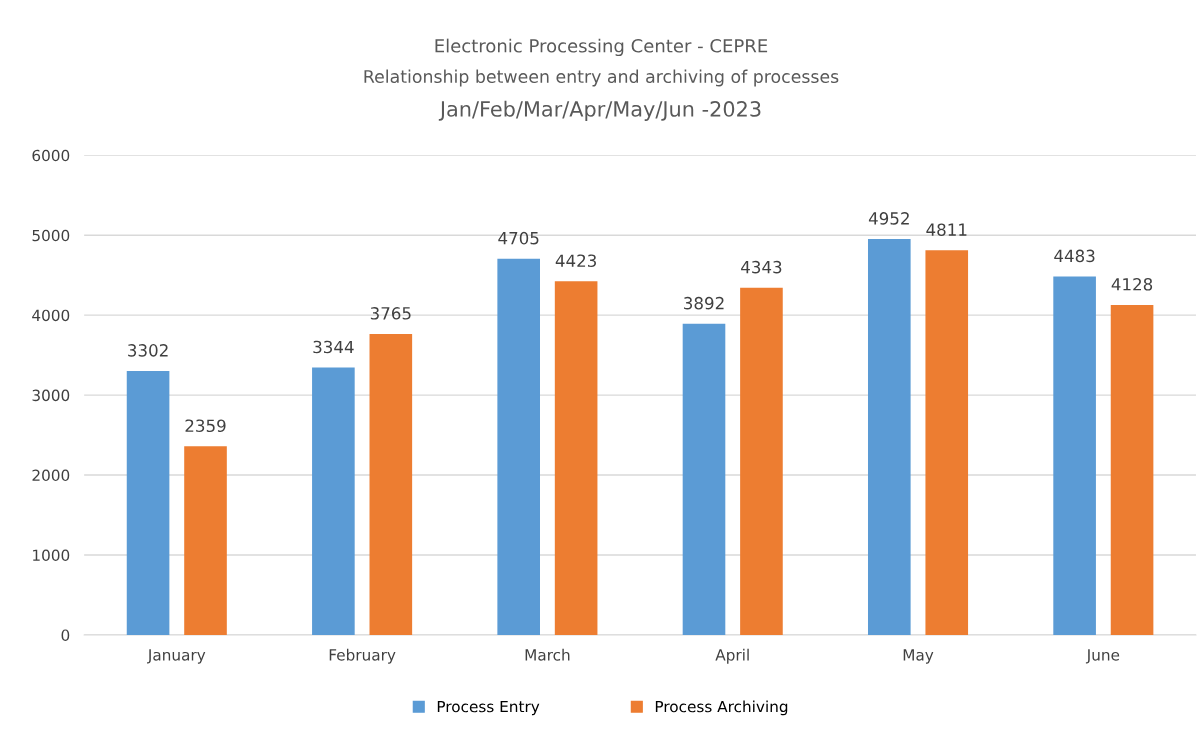 The height and width of the screenshot is (729, 1202). I want to click on data-label: 4952, so click(888, 218).